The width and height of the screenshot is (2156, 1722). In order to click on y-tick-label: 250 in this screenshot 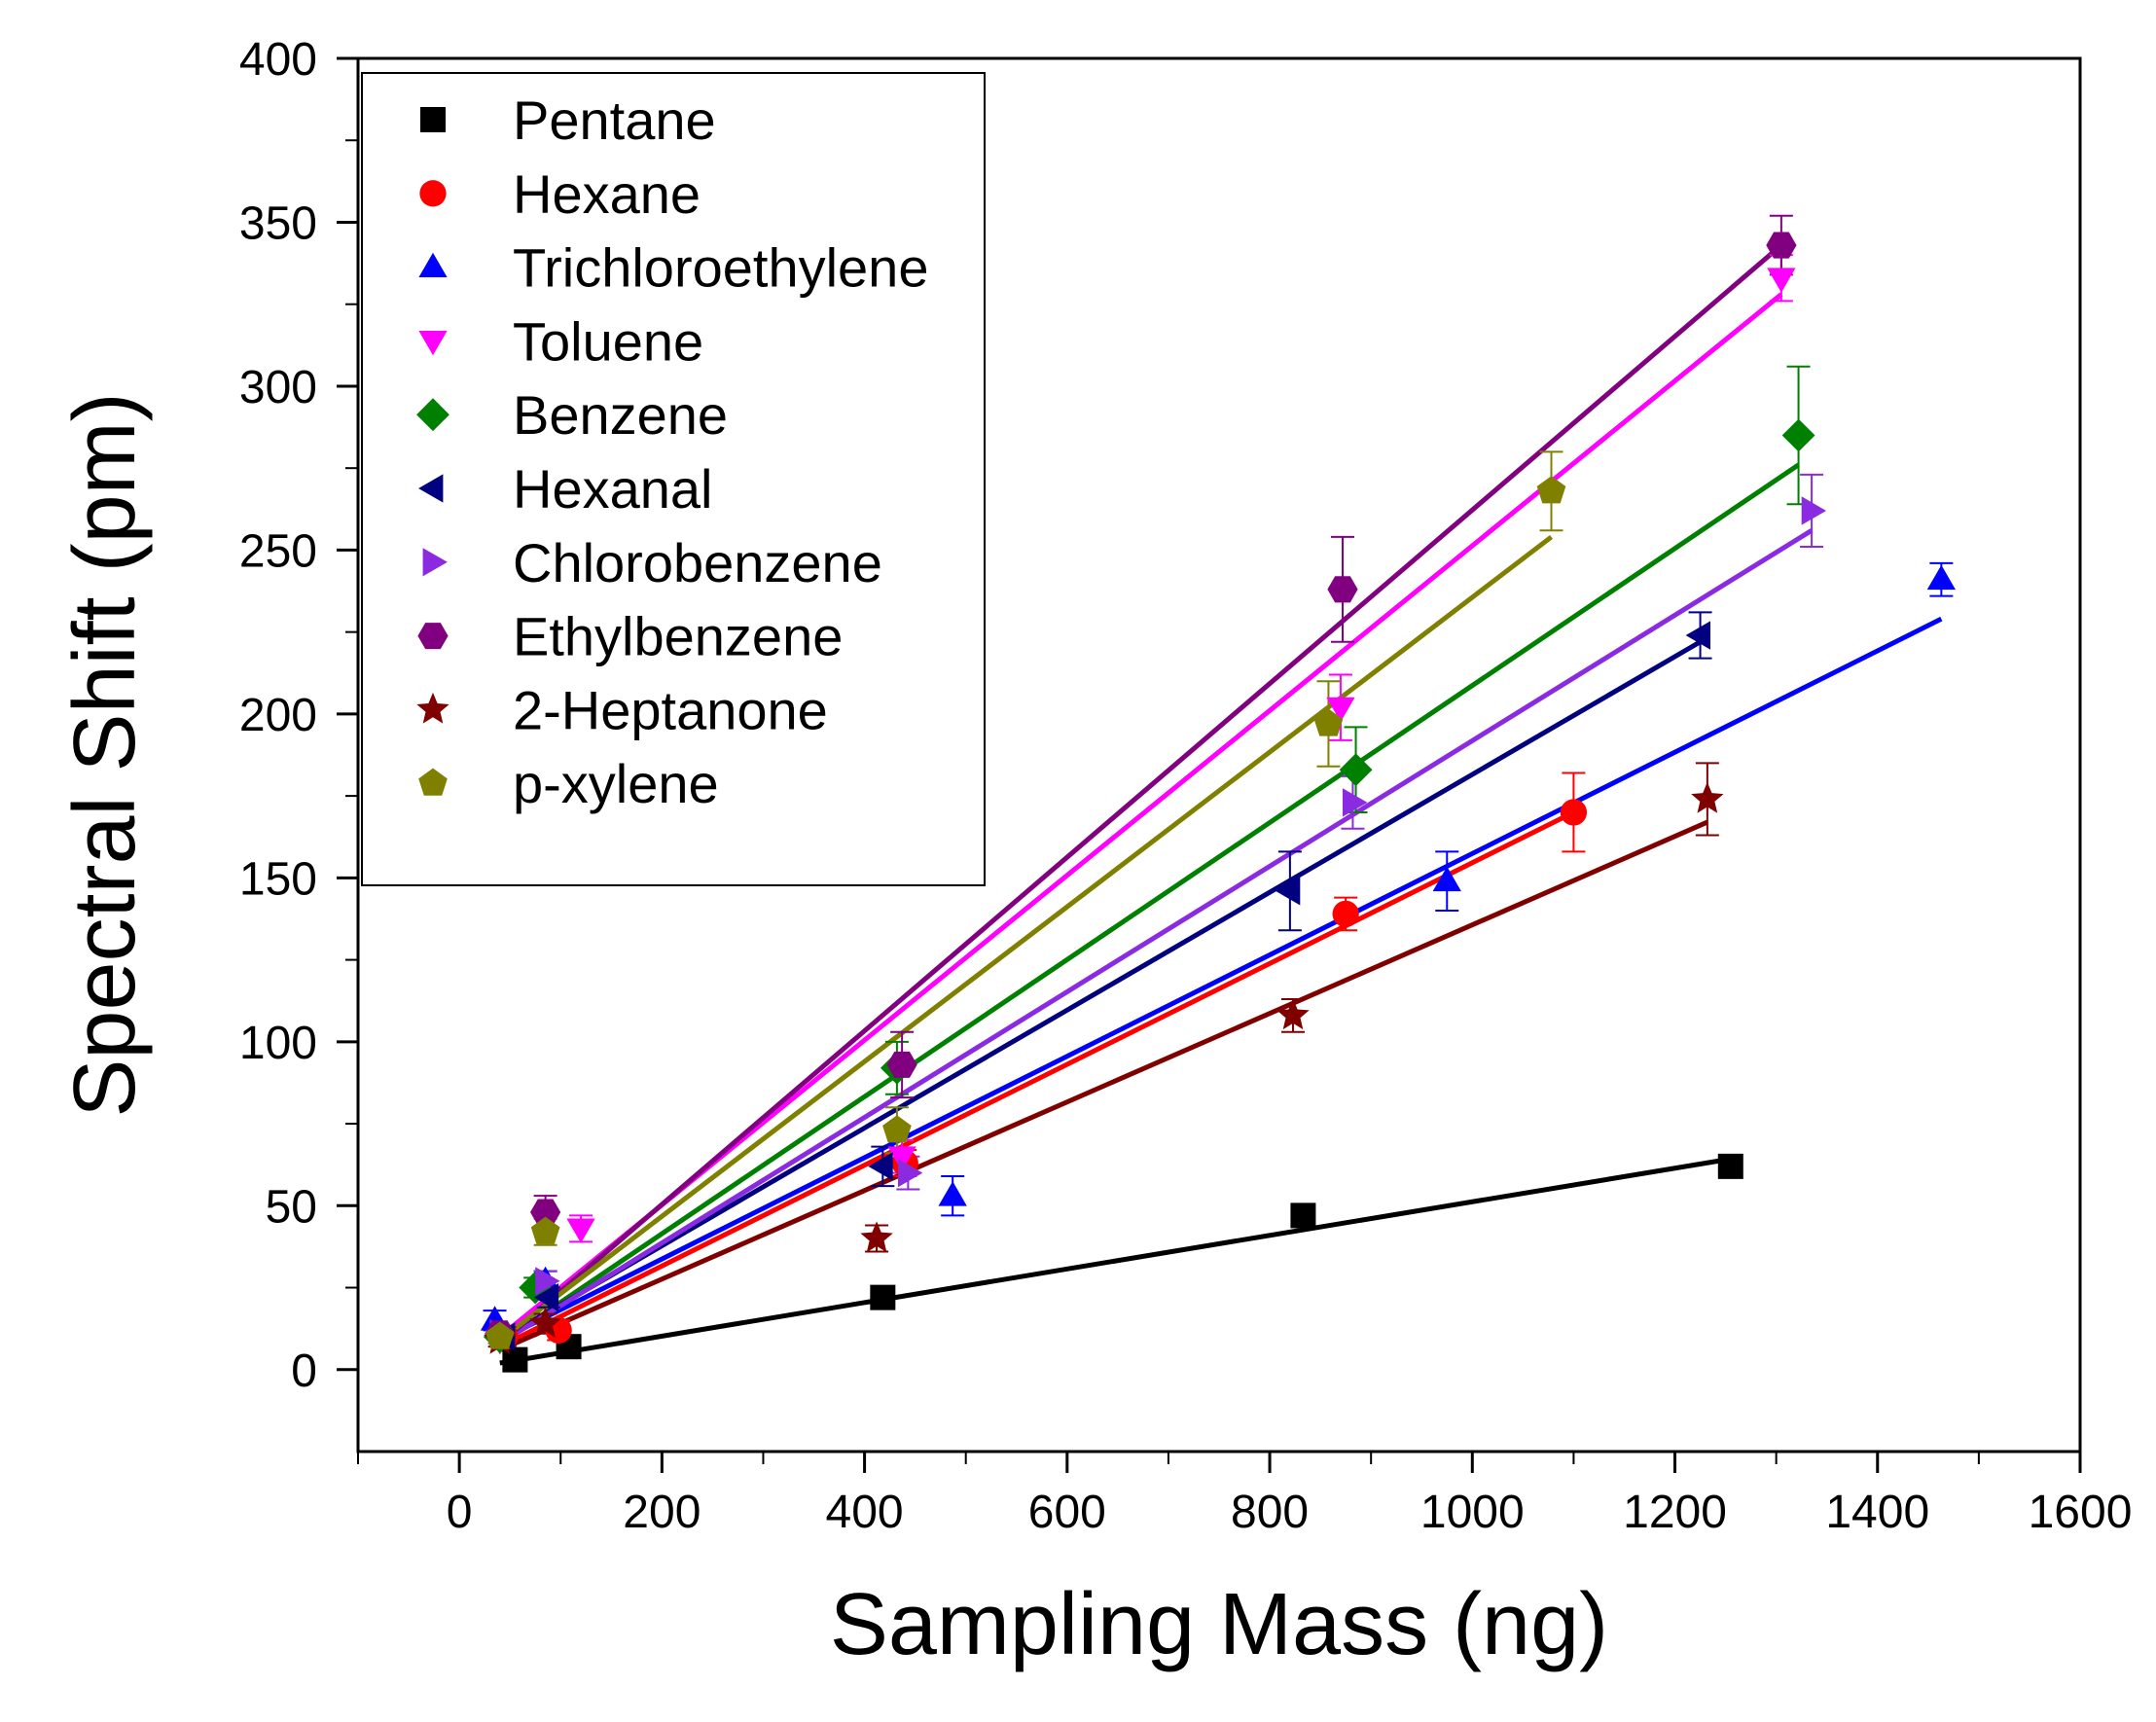, I will do `click(278, 551)`.